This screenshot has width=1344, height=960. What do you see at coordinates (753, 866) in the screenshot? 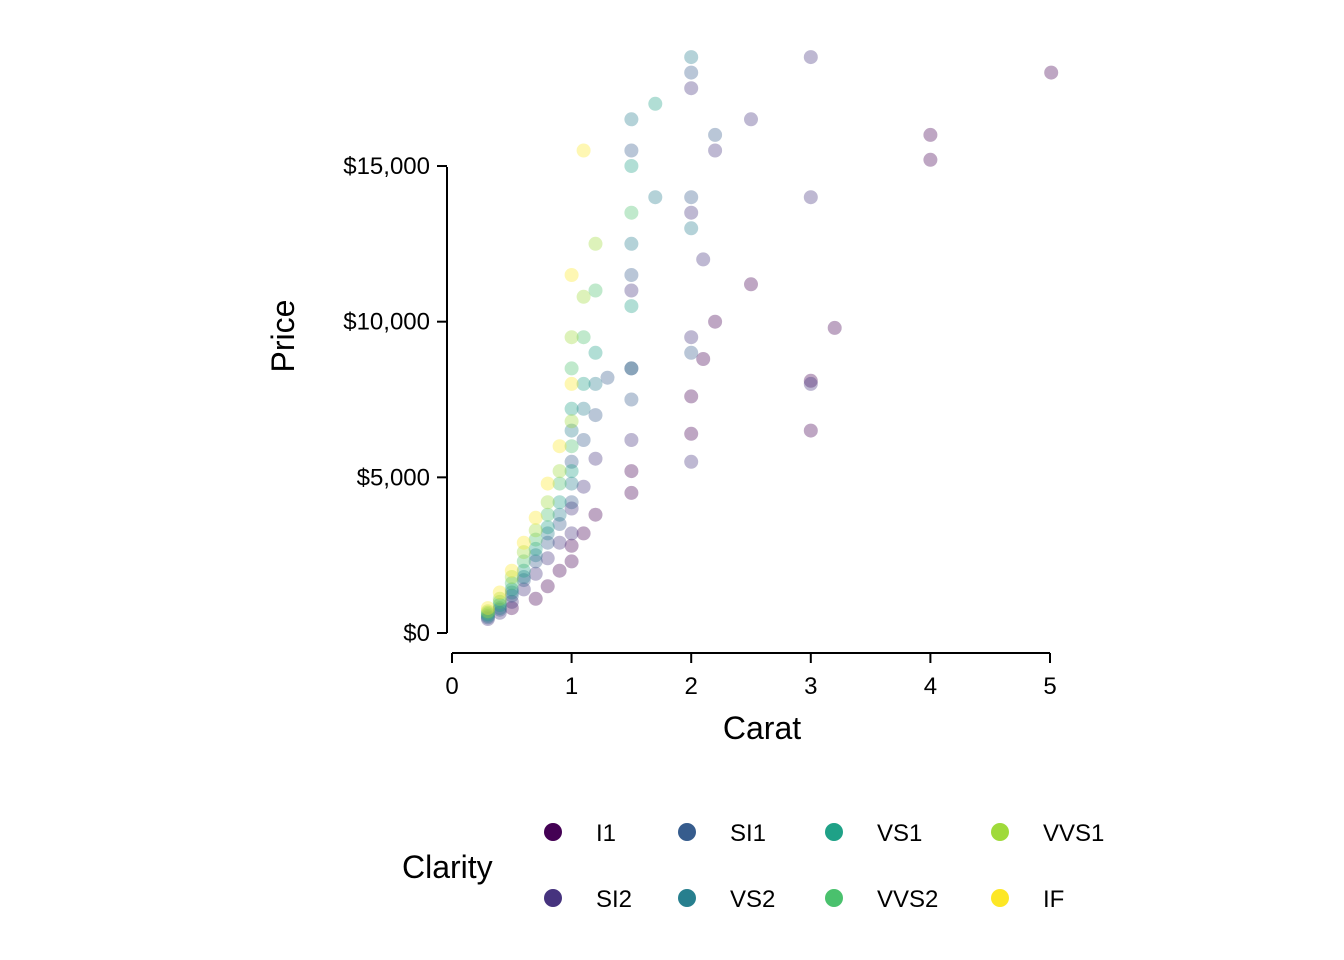
I see `legend: Clarity I1 SI2 SI1 VS2 VS1 VVS2 VVS1 IF` at bounding box center [753, 866].